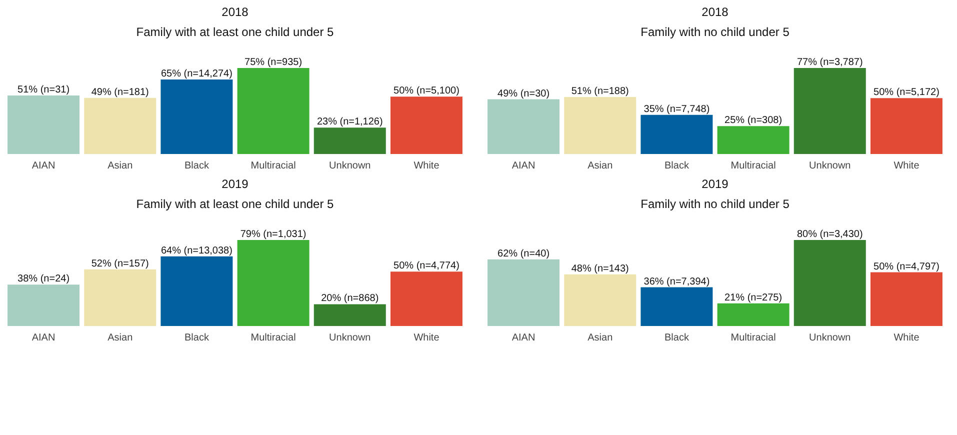 The width and height of the screenshot is (957, 435). What do you see at coordinates (753, 120) in the screenshot?
I see `data-label: 25% (n=308)` at bounding box center [753, 120].